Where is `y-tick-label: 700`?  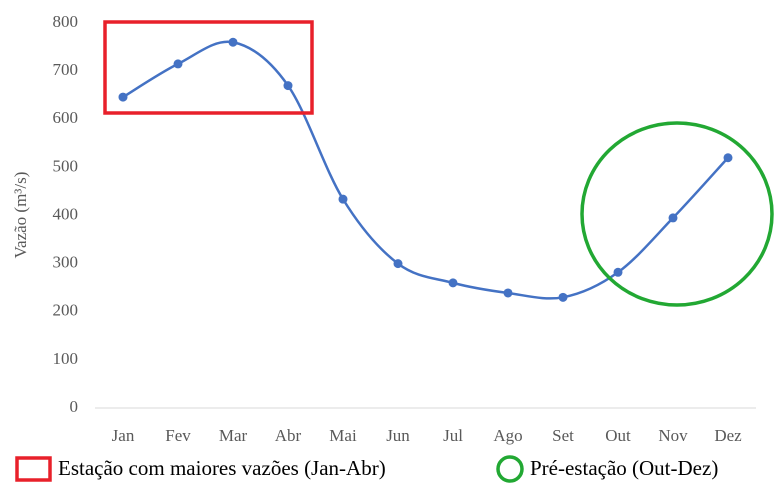 y-tick-label: 700 is located at coordinates (66, 69).